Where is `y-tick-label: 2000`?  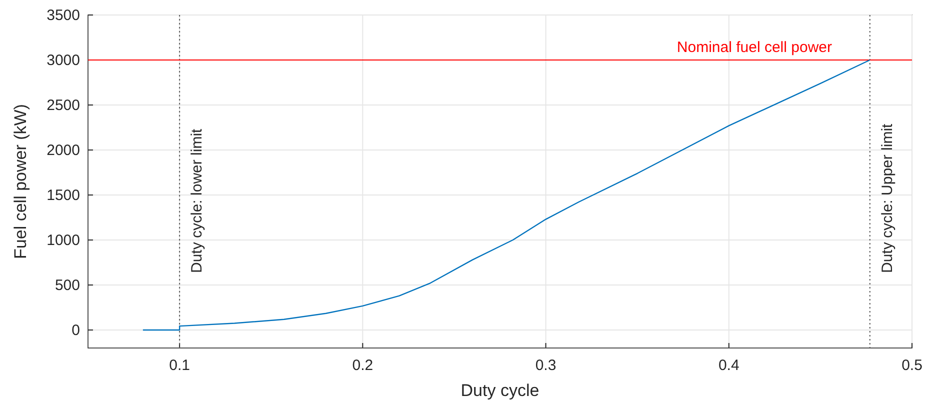 y-tick-label: 2000 is located at coordinates (63, 150).